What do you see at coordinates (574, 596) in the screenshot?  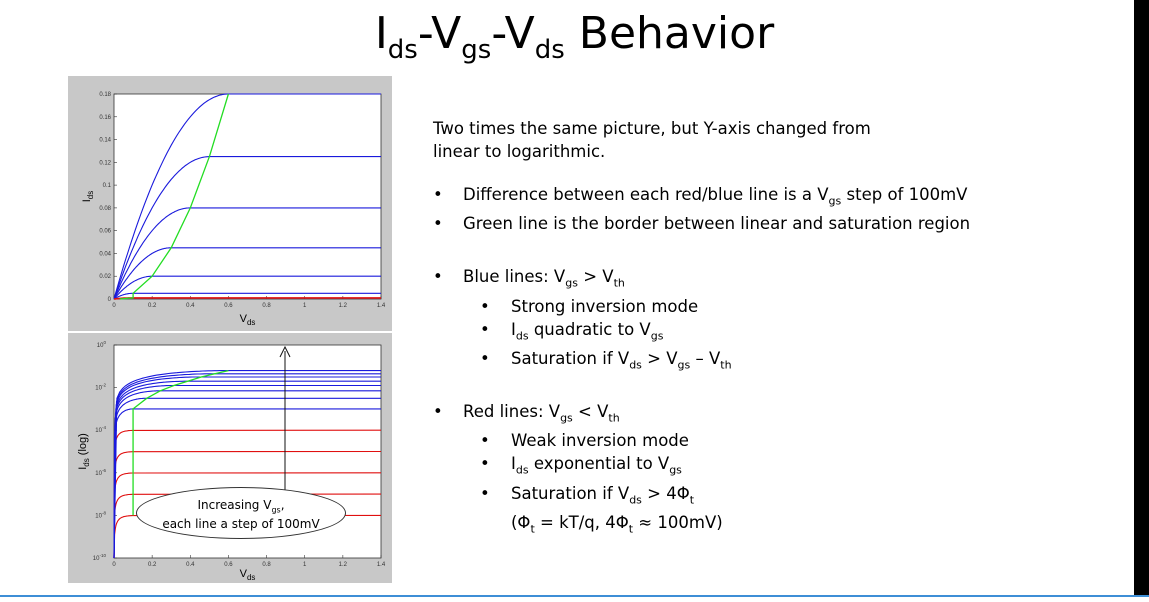 I see `slide-footer-line` at bounding box center [574, 596].